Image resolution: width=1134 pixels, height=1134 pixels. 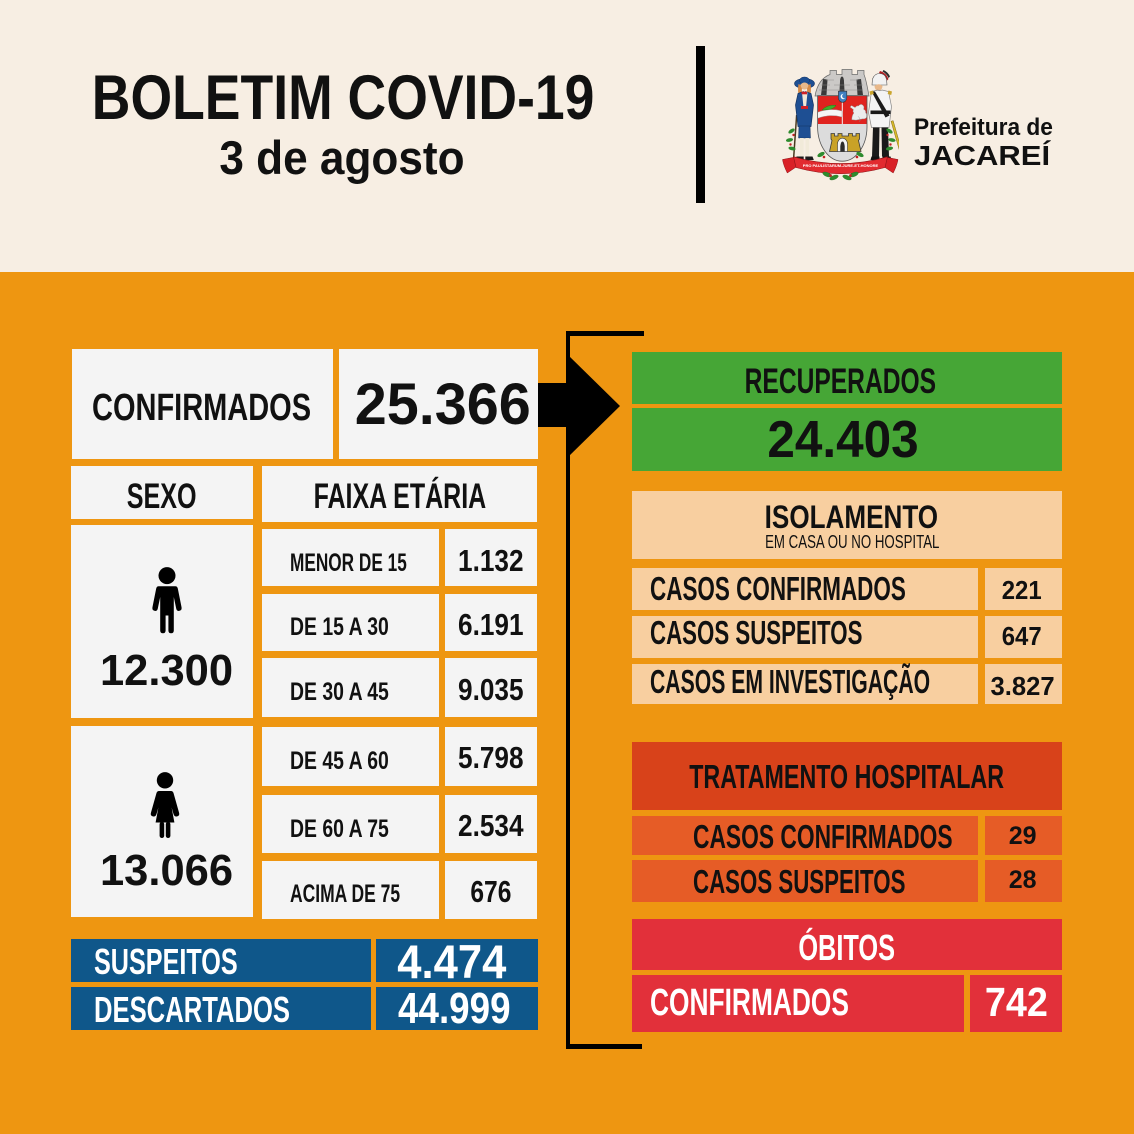 I want to click on svg-text: PRO PAULISTARUM-JURE-ET-HONORE, so click(x=841, y=165).